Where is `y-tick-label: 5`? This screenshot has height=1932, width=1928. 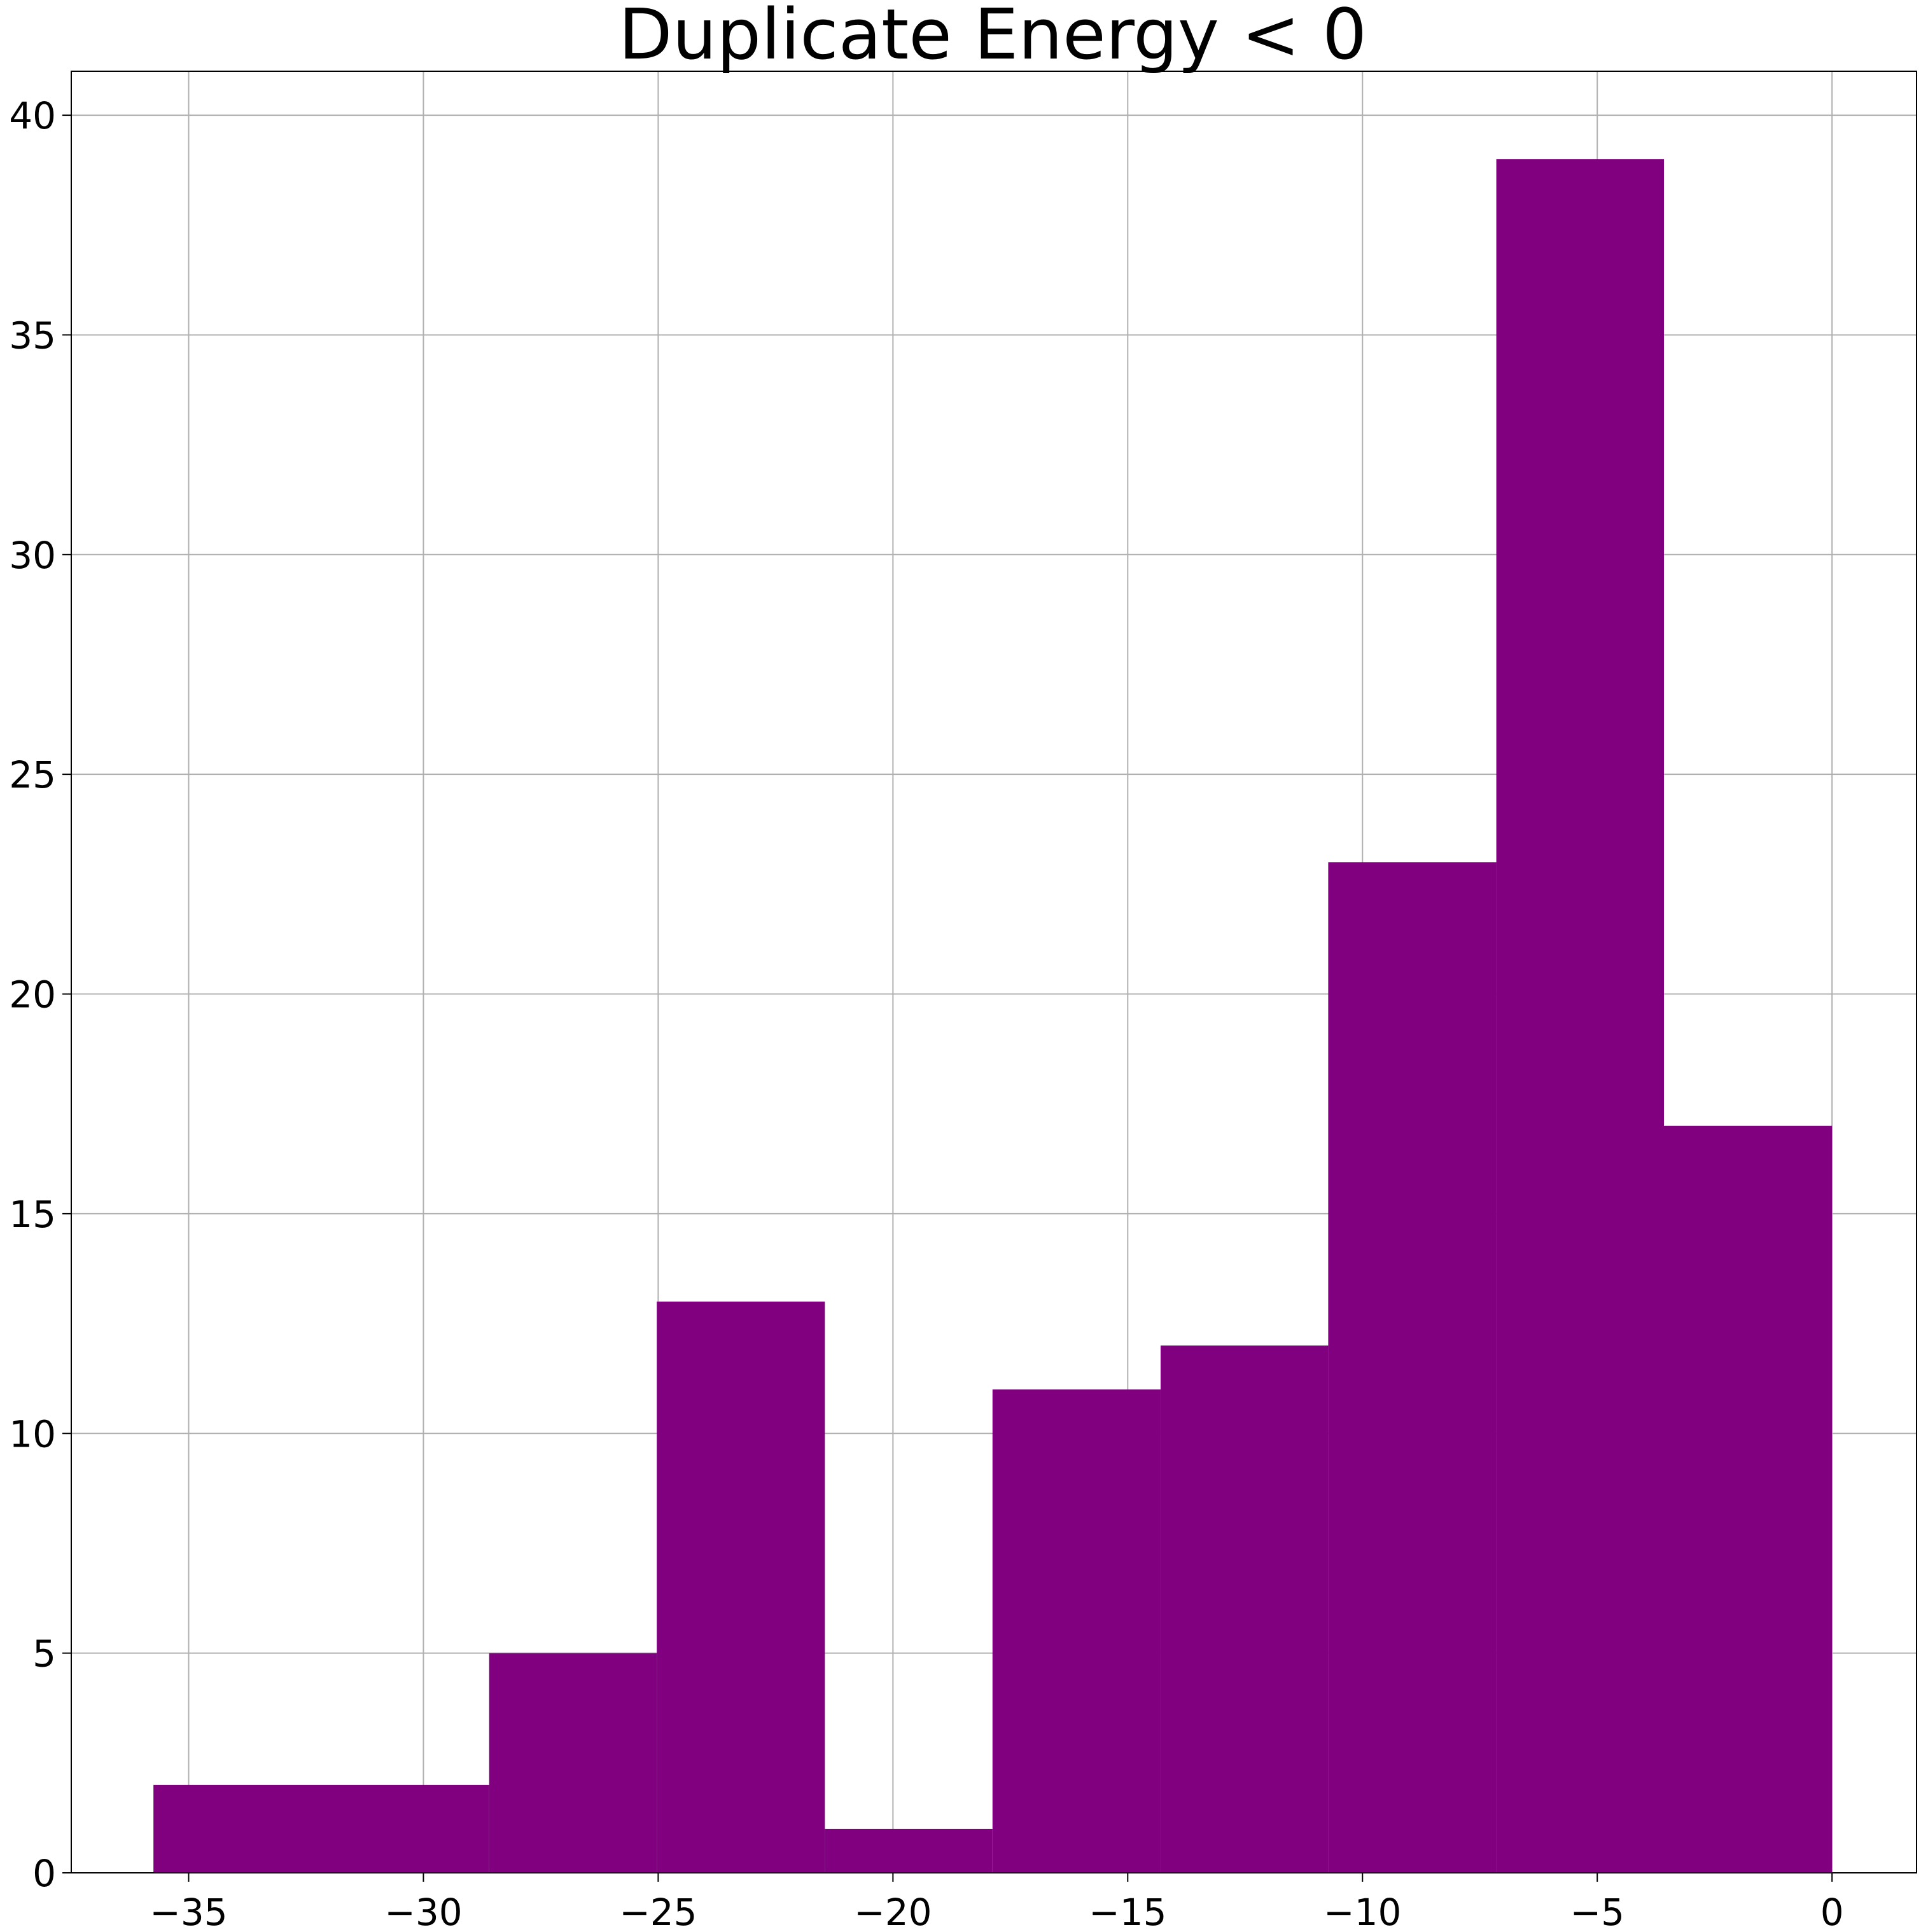
y-tick-label: 5 is located at coordinates (44, 1654).